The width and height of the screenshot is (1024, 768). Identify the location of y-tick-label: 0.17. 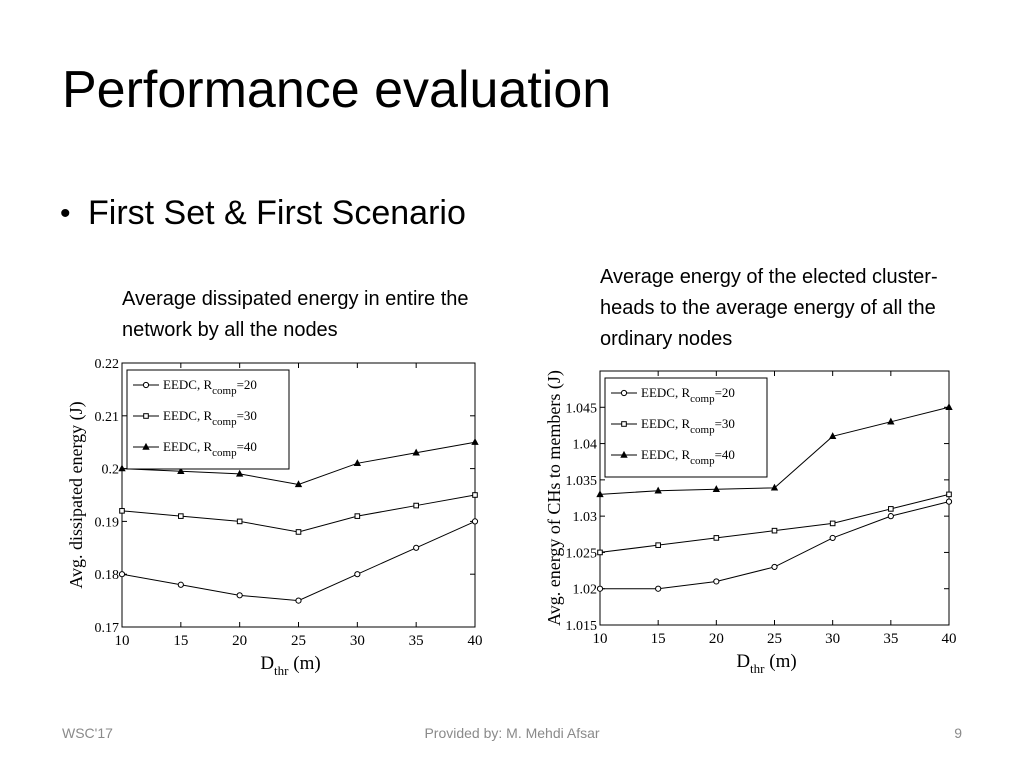
(107, 628).